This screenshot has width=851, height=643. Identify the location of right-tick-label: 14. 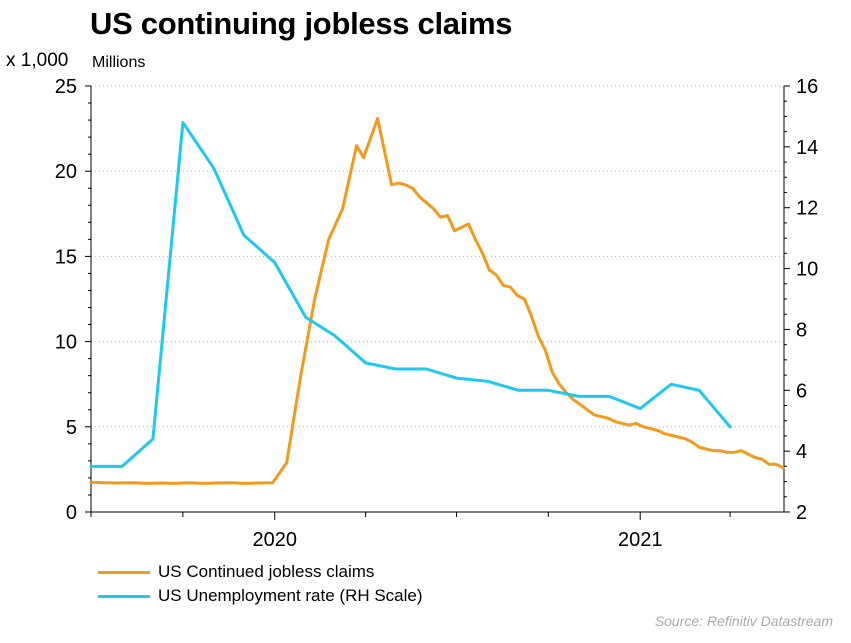
(807, 148).